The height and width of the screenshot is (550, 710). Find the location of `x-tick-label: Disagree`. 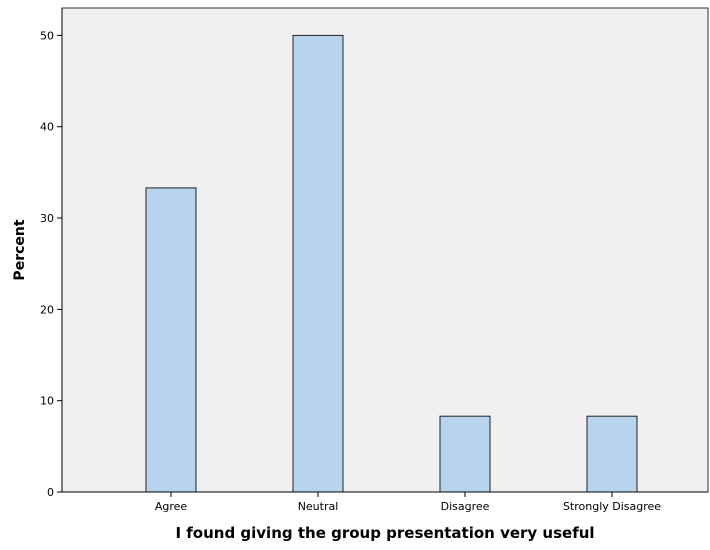

x-tick-label: Disagree is located at coordinates (465, 506).